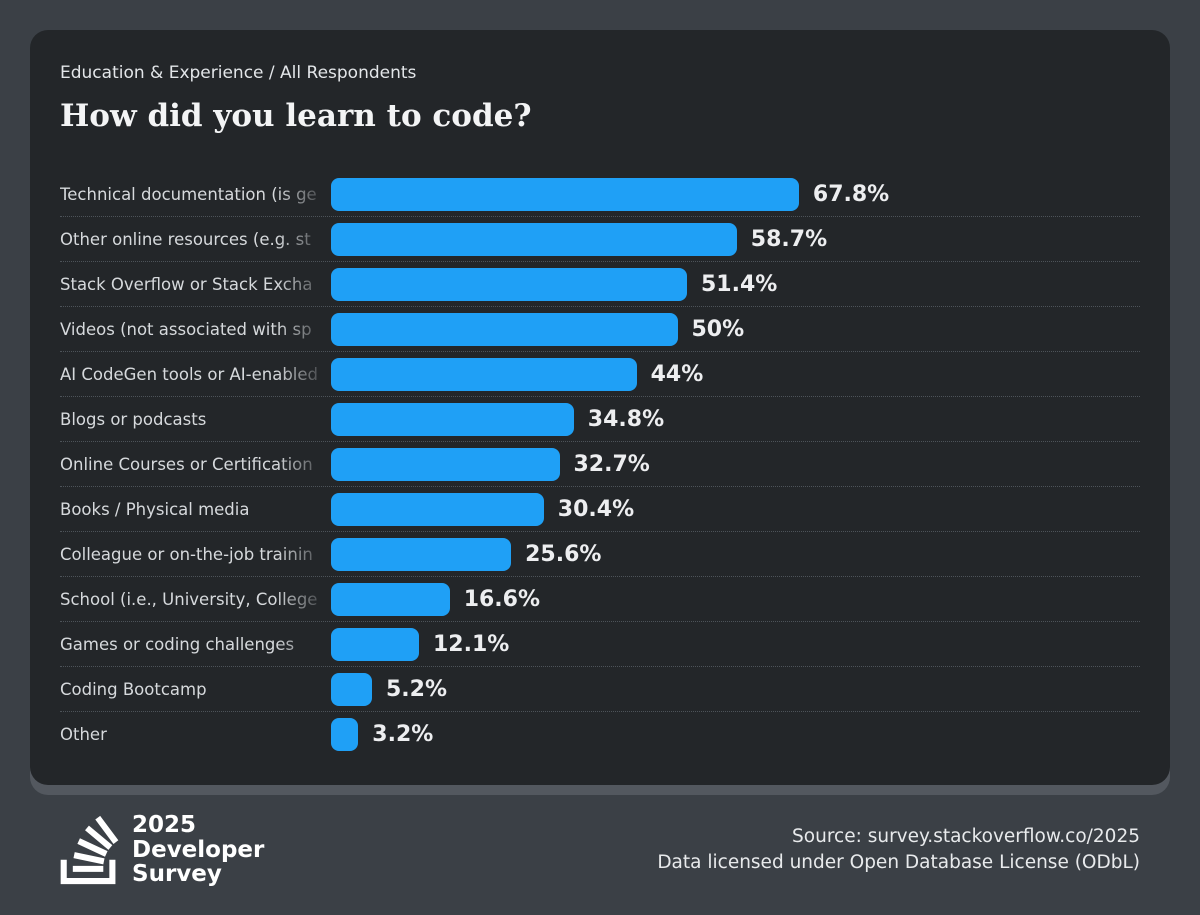 This screenshot has height=915, width=1200. What do you see at coordinates (296, 116) in the screenshot?
I see `page-title: How did you learn to code?` at bounding box center [296, 116].